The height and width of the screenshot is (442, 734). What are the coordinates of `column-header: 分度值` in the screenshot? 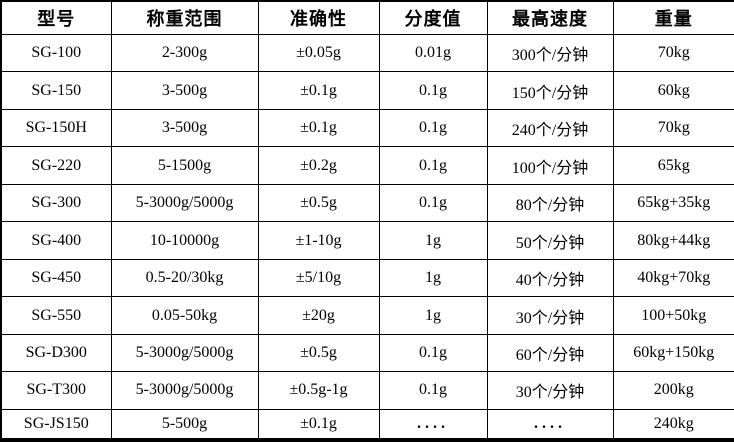 It's located at (433, 17).